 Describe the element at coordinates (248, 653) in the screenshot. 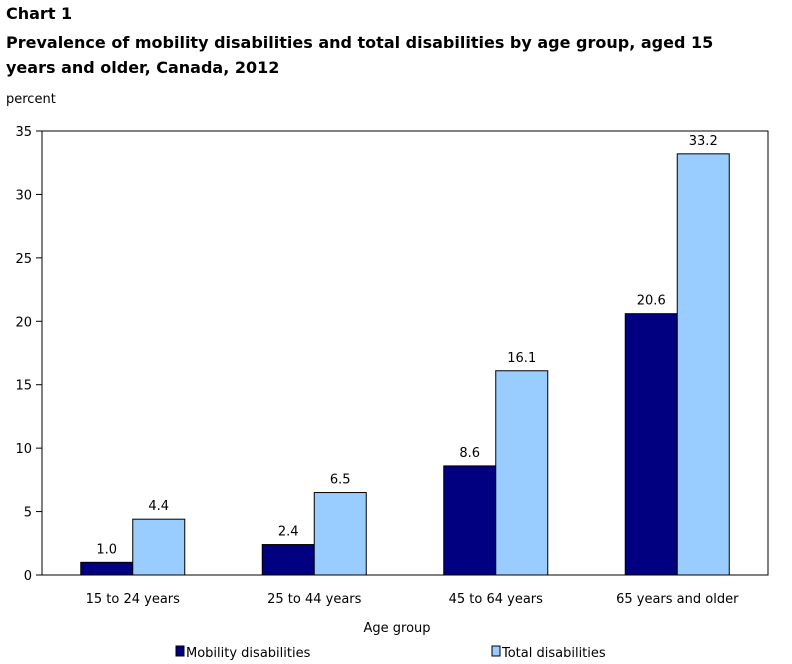

I see `legend-label-mobility: Mobility disabilities` at that location.